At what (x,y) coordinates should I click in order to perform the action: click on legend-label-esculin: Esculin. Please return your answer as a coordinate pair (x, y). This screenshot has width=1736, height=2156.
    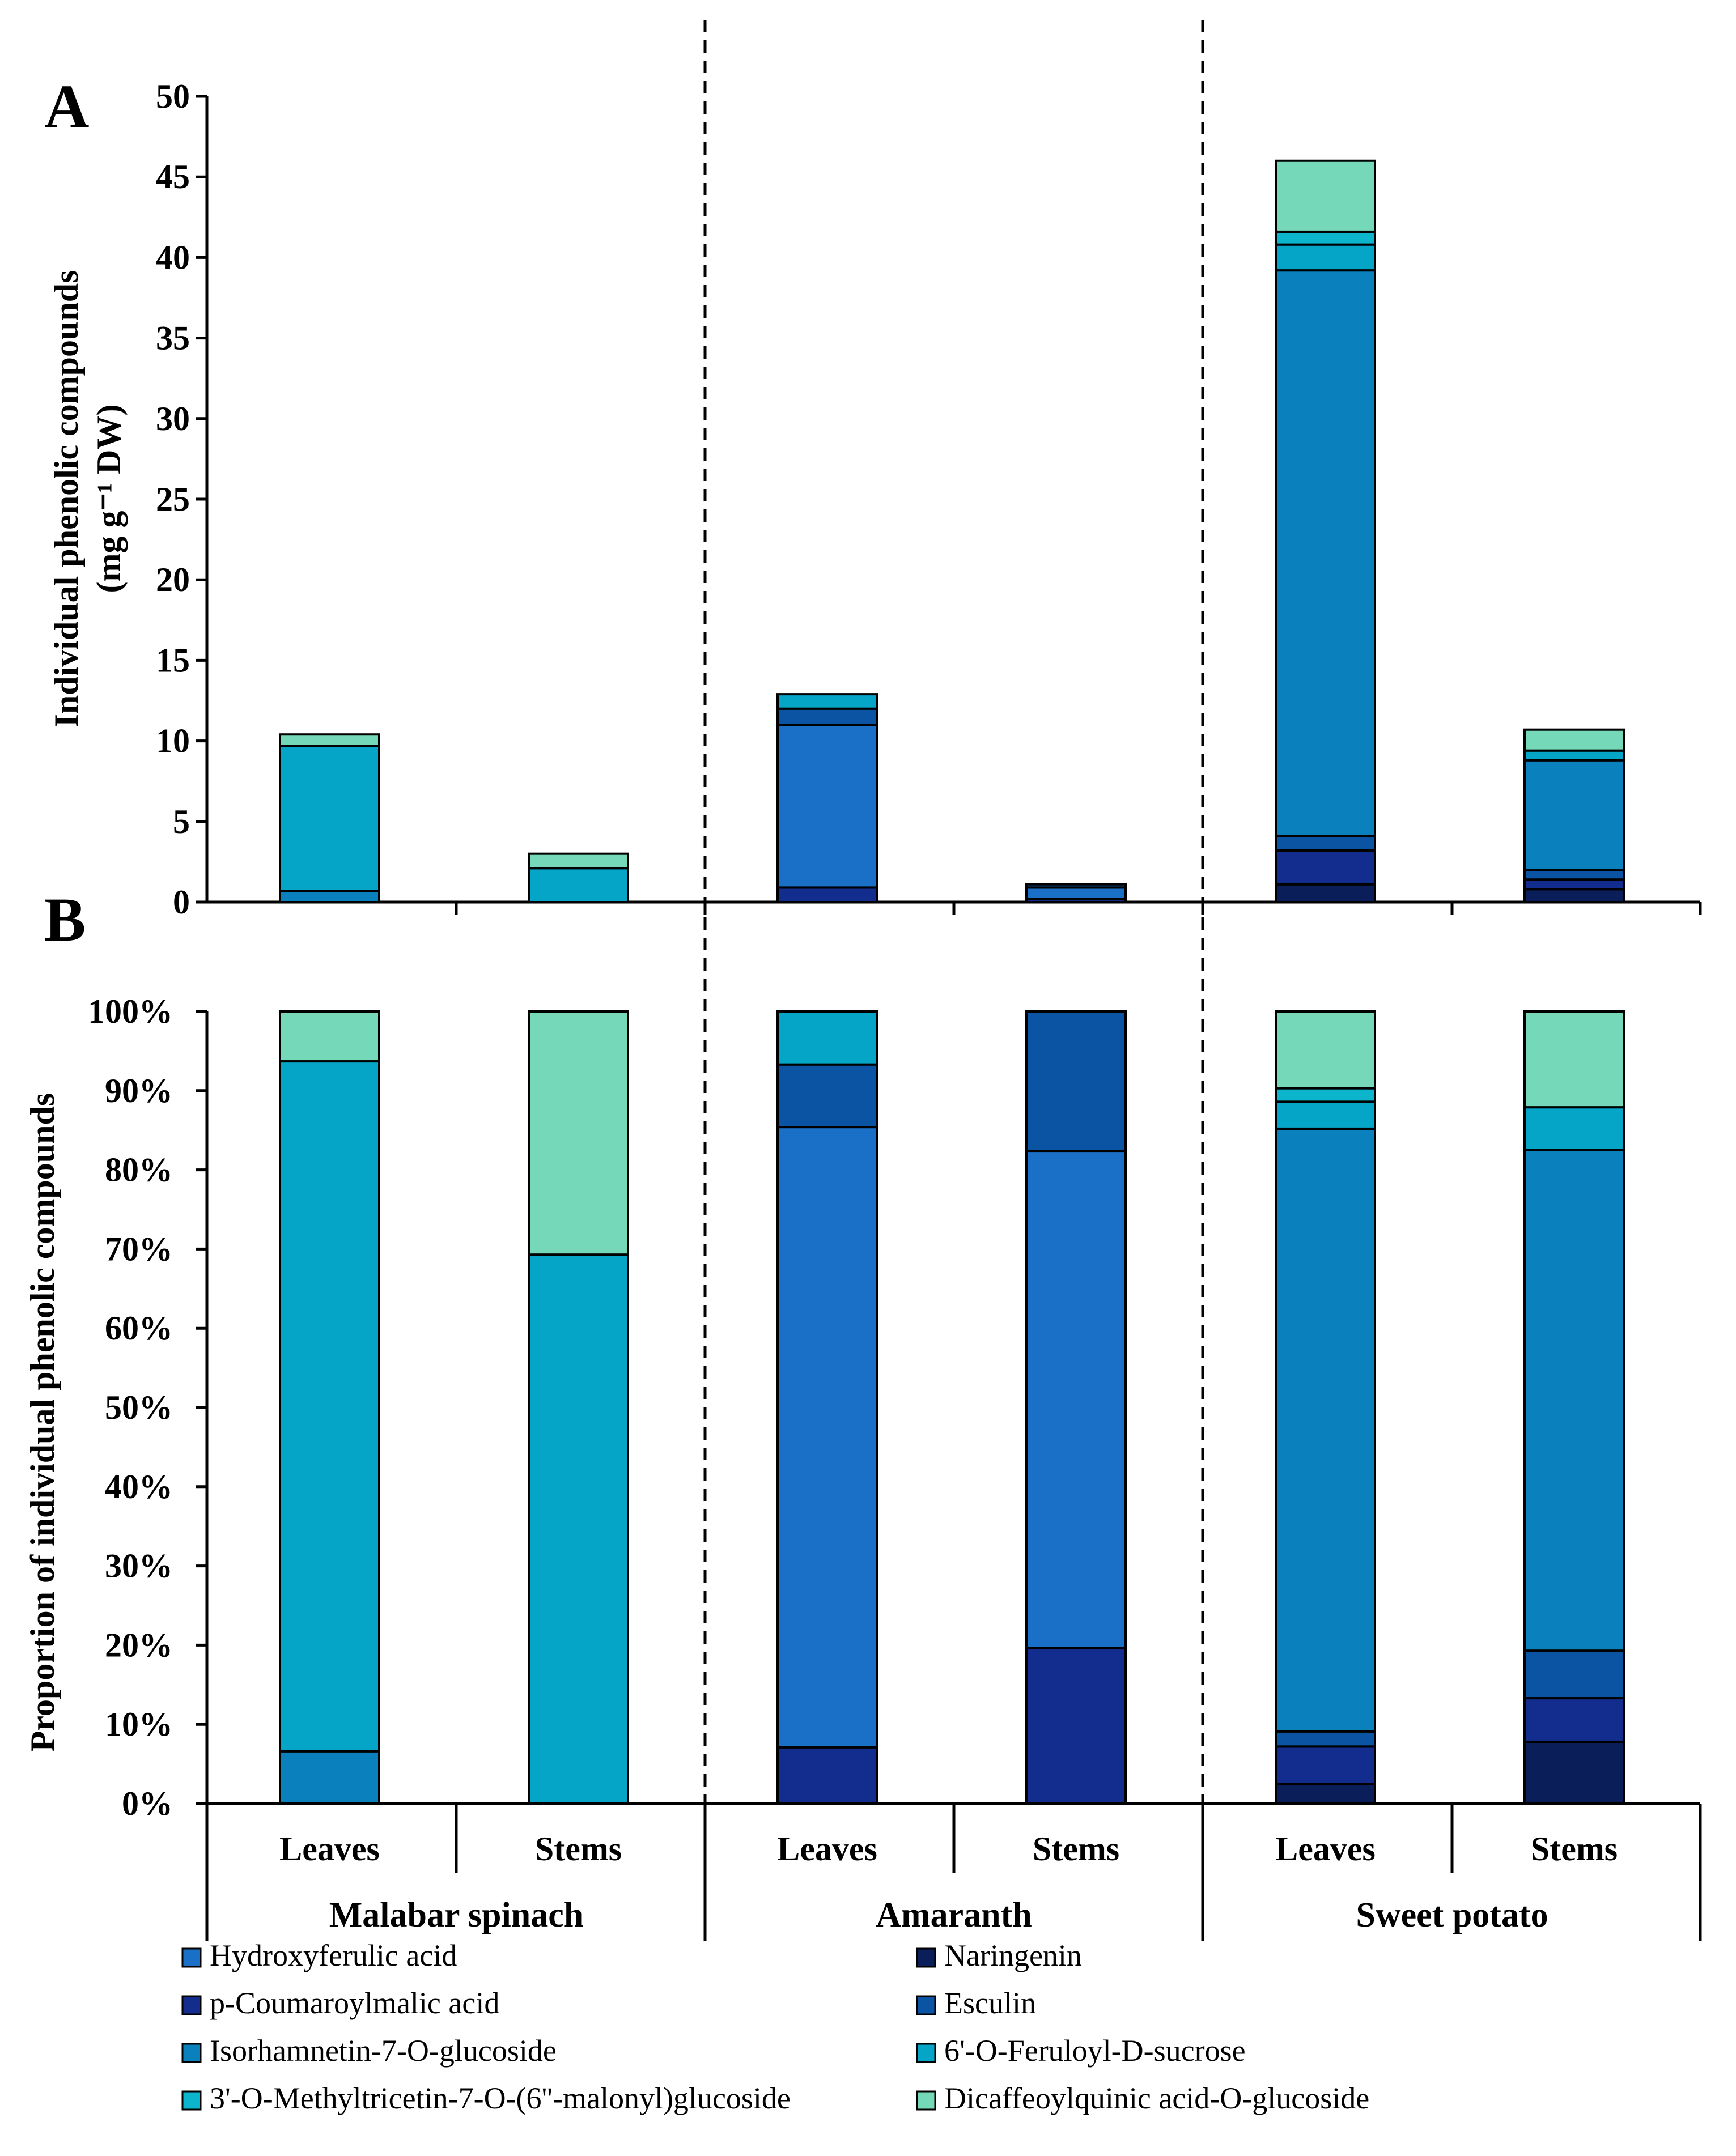
    Looking at the image, I should click on (990, 2003).